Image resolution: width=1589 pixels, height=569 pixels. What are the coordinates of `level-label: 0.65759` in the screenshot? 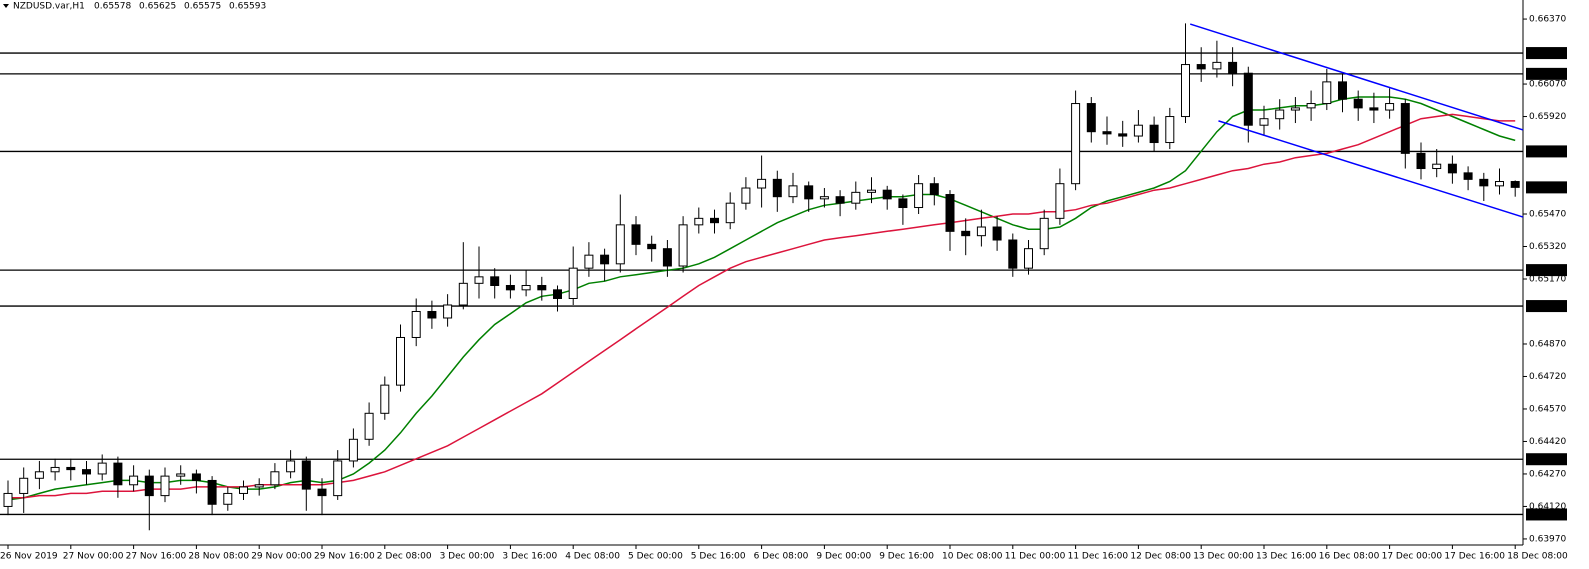 It's located at (1547, 152).